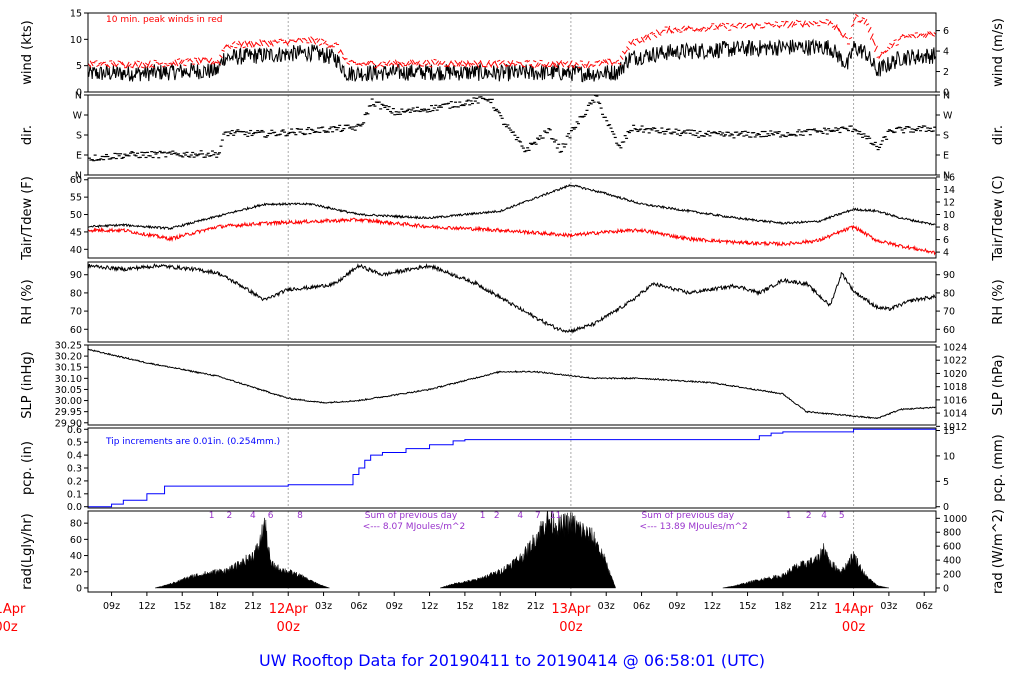 This screenshot has height=700, width=1024. Describe the element at coordinates (949, 190) in the screenshot. I see `y-tick-right-label: 14` at that location.